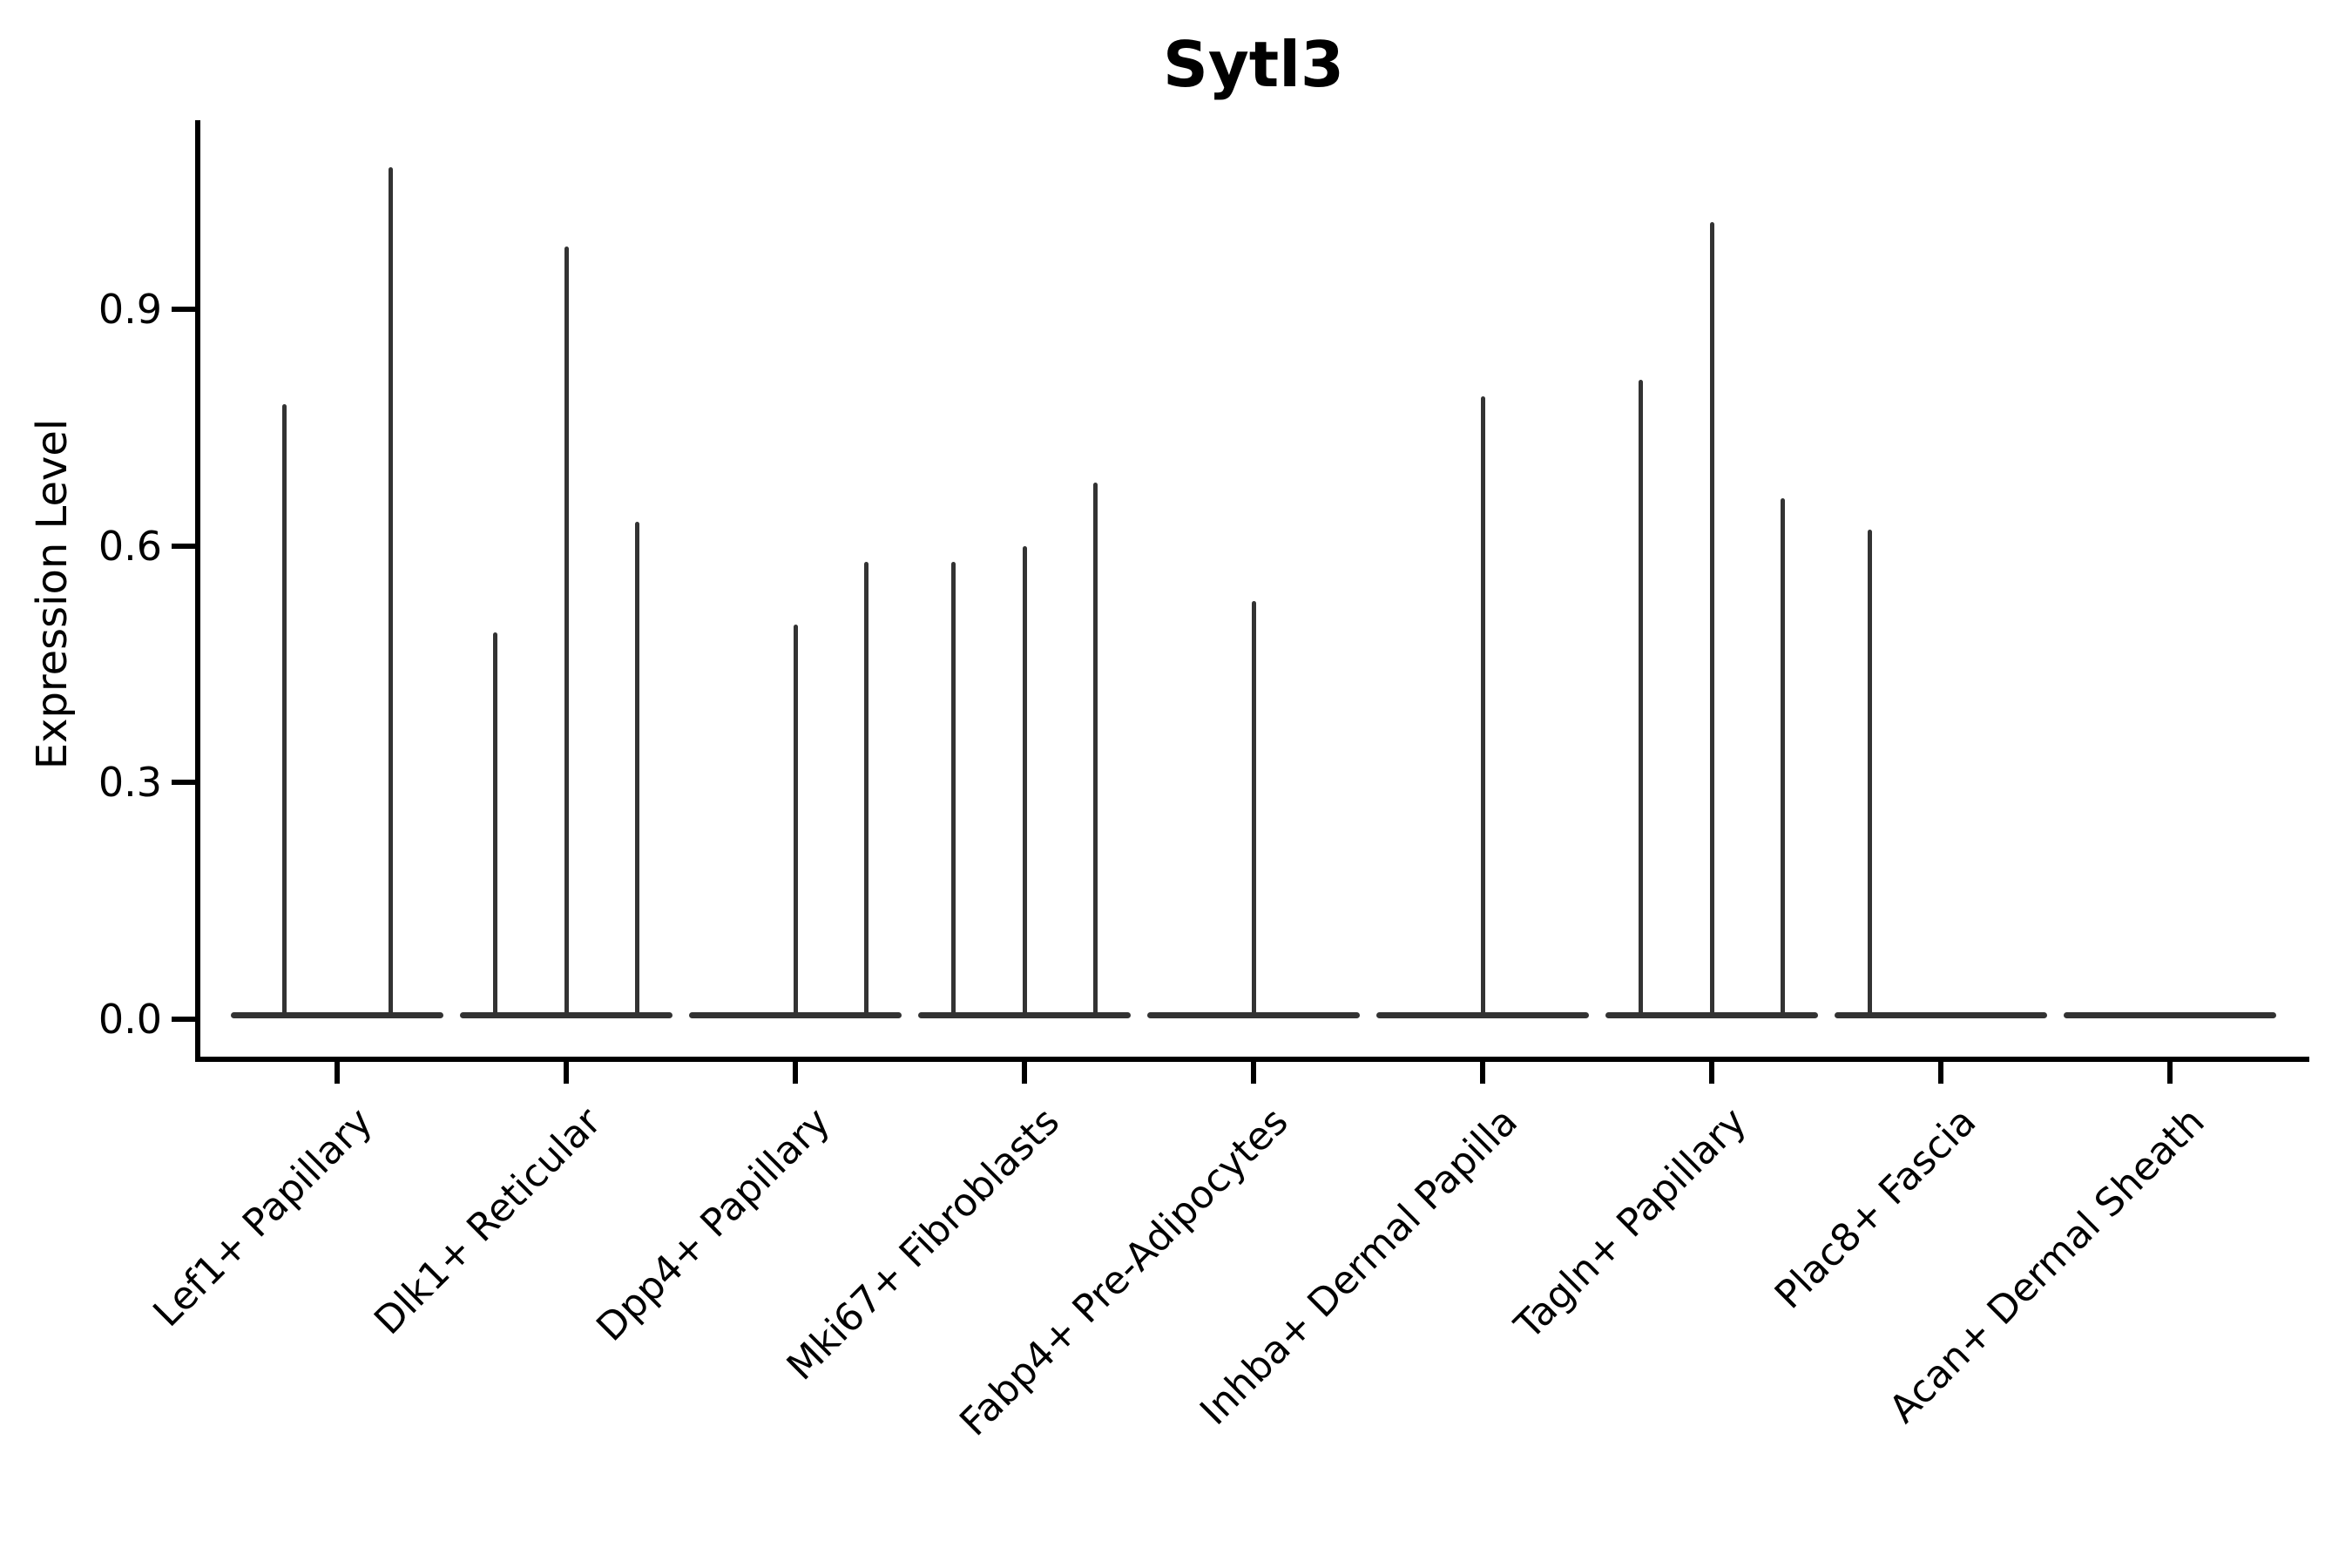 The image size is (2352, 1568). What do you see at coordinates (1876, 1208) in the screenshot?
I see `x-tick-label: Plac8+ Fascia` at bounding box center [1876, 1208].